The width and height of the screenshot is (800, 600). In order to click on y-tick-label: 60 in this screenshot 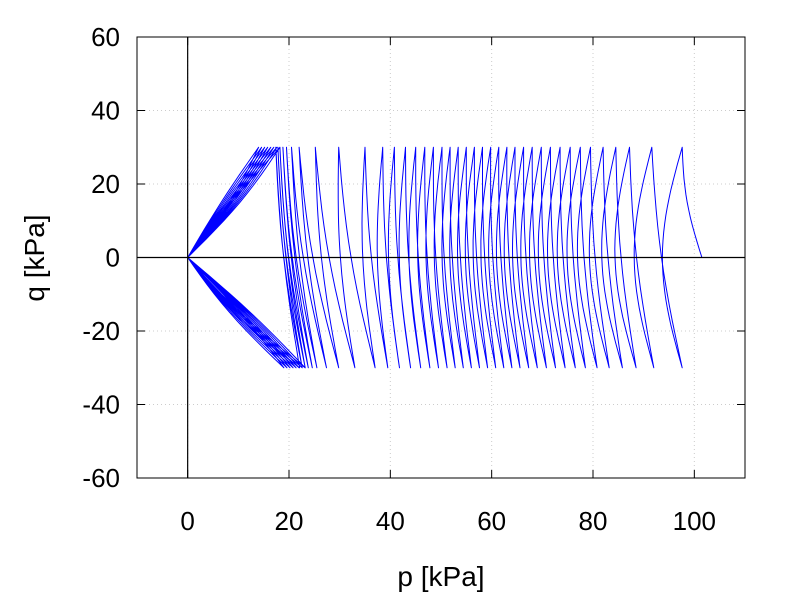, I will do `click(105, 37)`.